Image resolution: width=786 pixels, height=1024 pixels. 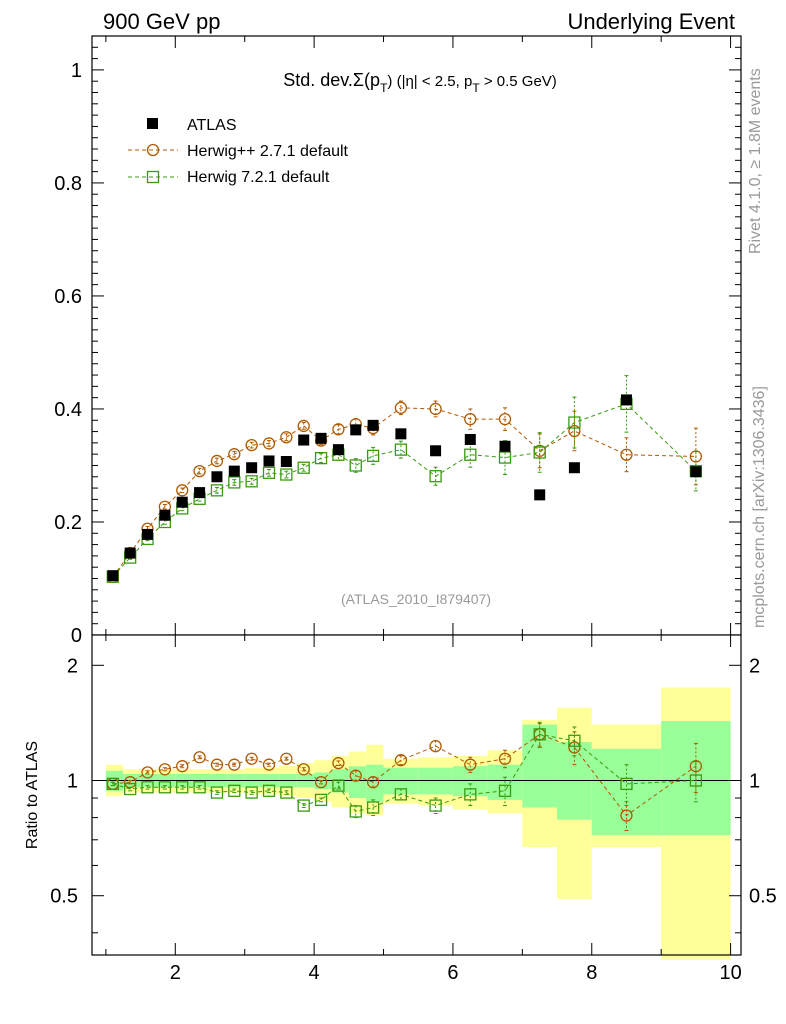 I want to click on ratio-band-inner, so click(x=375, y=783).